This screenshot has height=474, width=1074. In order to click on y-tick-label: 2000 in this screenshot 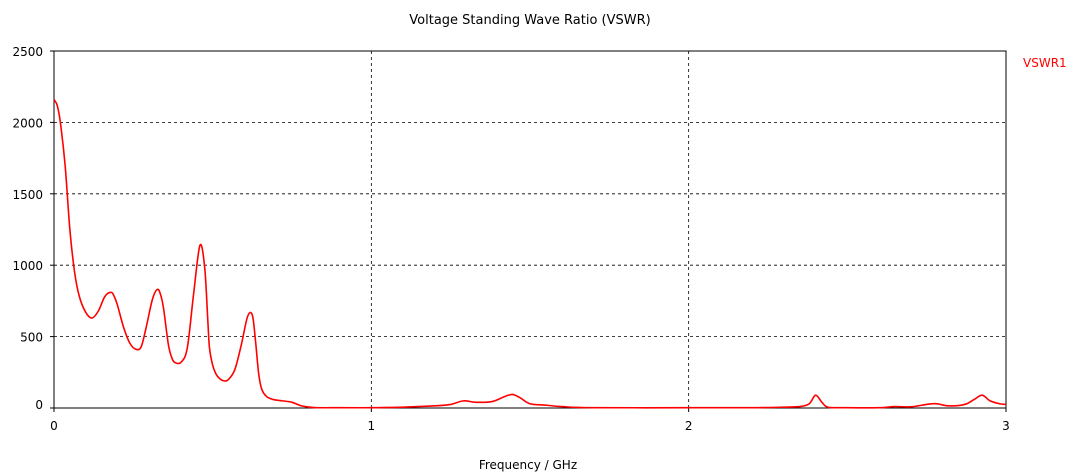, I will do `click(27, 123)`.